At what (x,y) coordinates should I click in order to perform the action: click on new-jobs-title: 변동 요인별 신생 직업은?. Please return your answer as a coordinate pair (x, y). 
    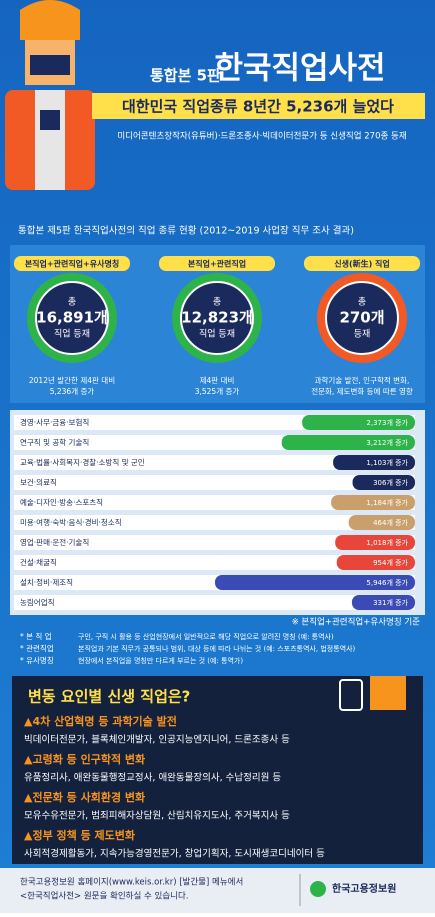
    Looking at the image, I should click on (109, 697).